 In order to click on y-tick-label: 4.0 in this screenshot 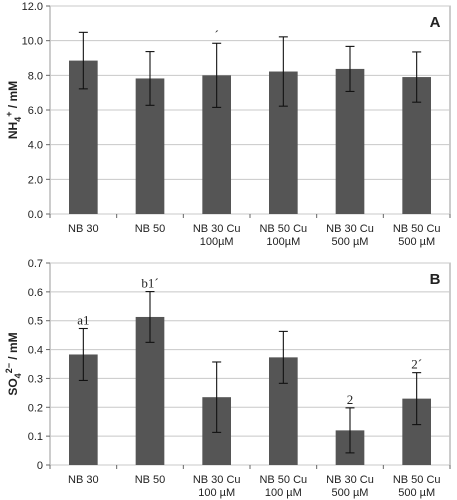, I will do `click(35, 146)`.